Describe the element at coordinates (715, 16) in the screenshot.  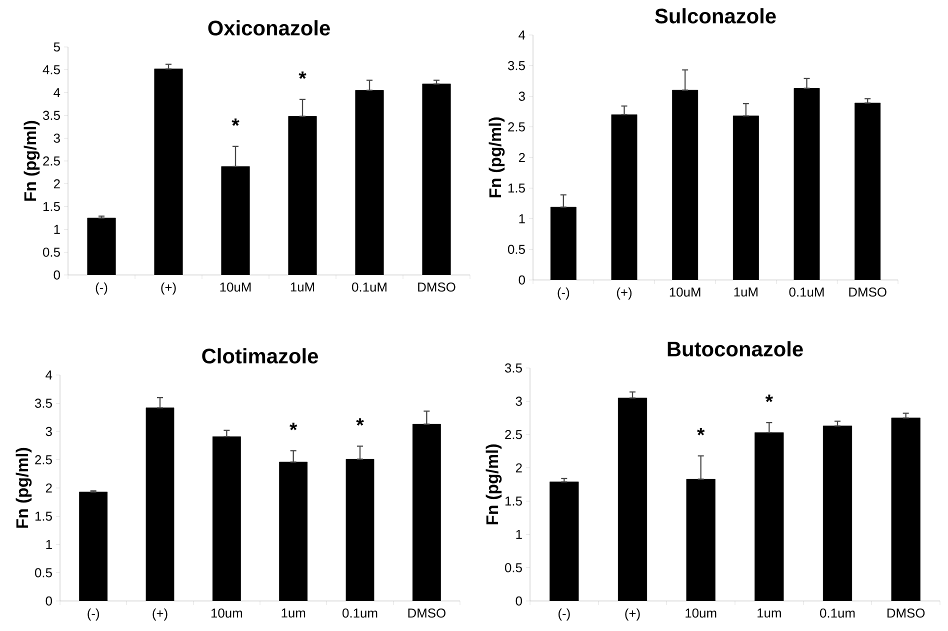
I see `chart-title: Sulconazole` at that location.